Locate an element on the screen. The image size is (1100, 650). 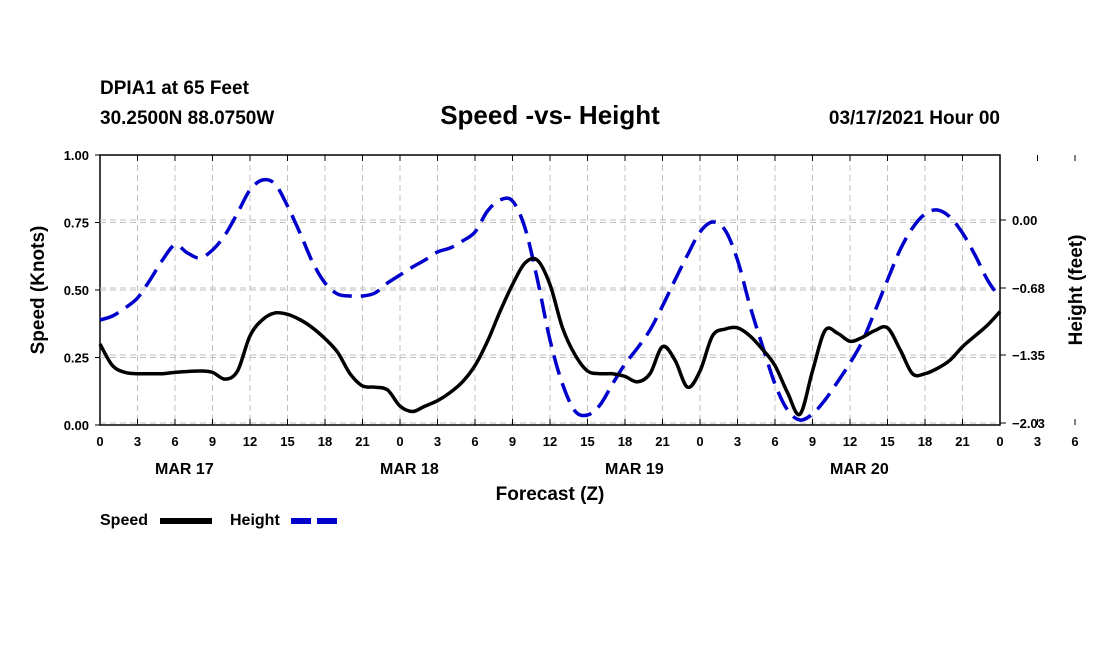
legend-height-label: Height is located at coordinates (255, 520).